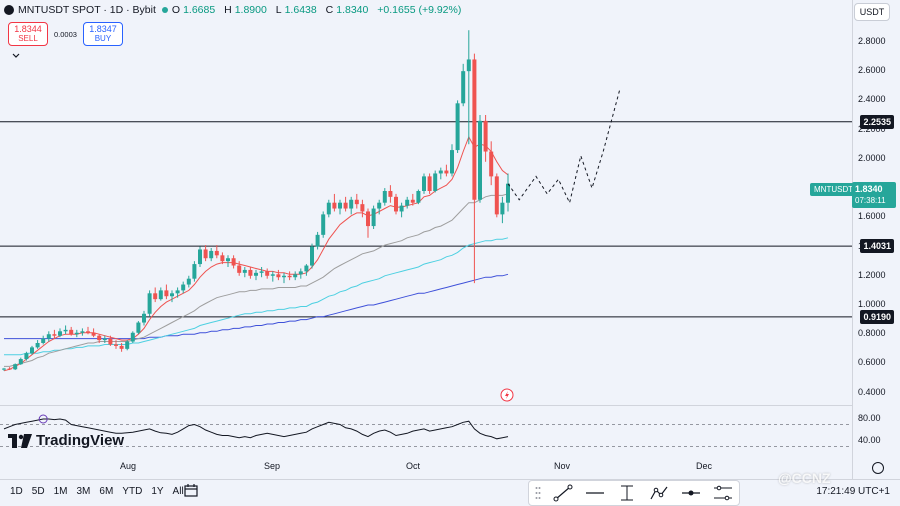 This screenshot has width=900, height=506. Describe the element at coordinates (87, 10) in the screenshot. I see `symbol-title: MNTUSDT SPOT · 1D · Bybit` at that location.